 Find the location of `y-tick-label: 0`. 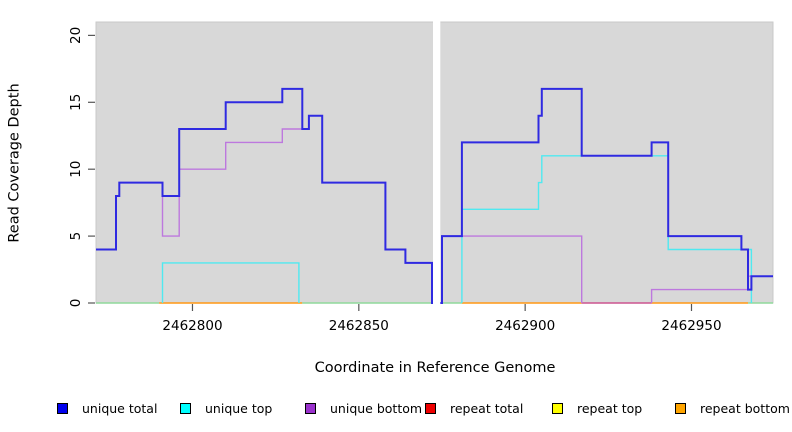

y-tick-label: 0 is located at coordinates (76, 303).